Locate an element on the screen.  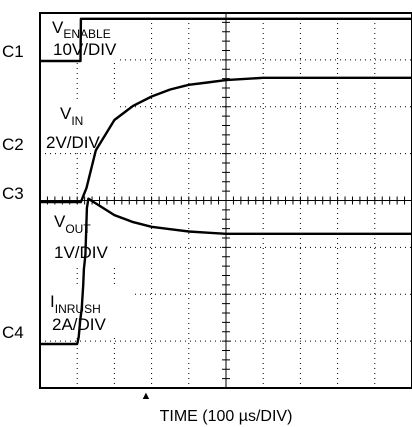
channel-label-iinrush: IINRUSH 2A/DIV is located at coordinates (88, 312).